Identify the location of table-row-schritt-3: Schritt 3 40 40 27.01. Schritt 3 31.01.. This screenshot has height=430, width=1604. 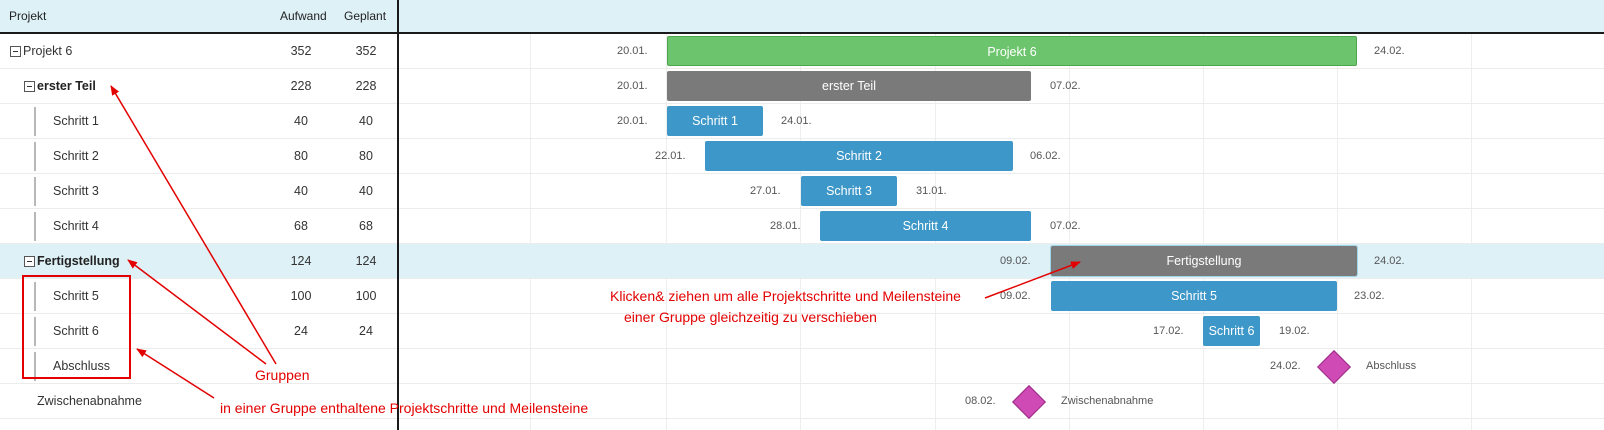
(802, 191).